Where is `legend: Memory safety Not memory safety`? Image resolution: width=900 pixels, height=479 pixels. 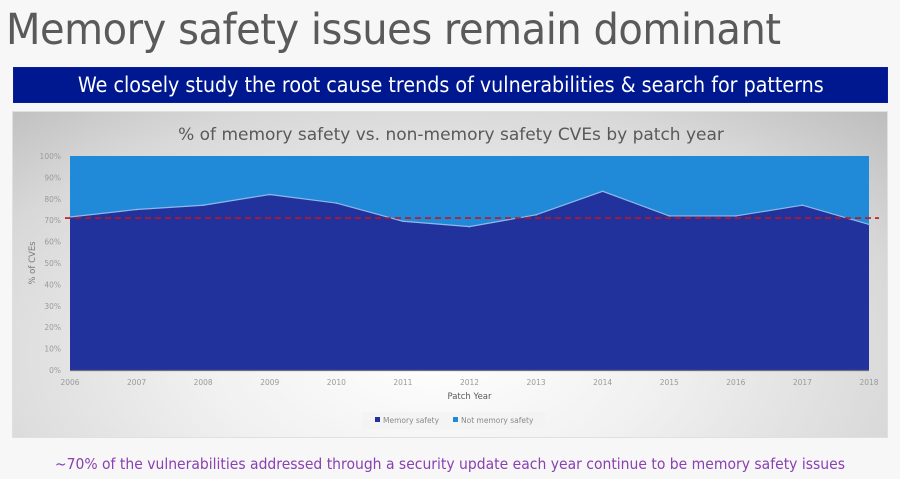 legend: Memory safety Not memory safety is located at coordinates (453, 420).